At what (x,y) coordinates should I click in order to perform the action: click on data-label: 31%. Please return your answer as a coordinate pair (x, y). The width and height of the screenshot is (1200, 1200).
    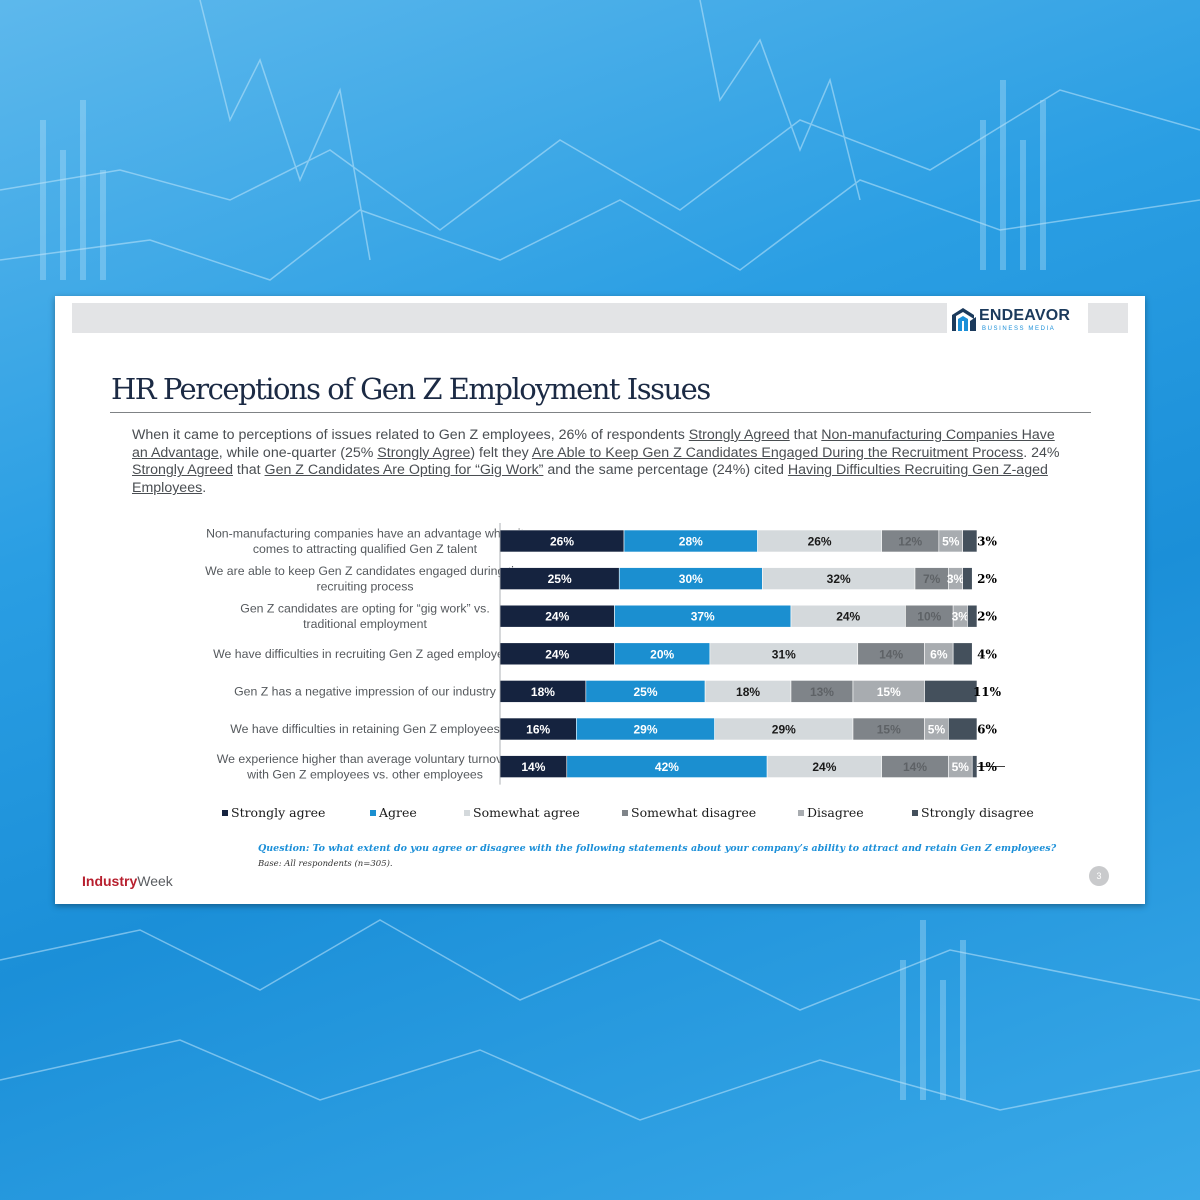
    Looking at the image, I should click on (784, 654).